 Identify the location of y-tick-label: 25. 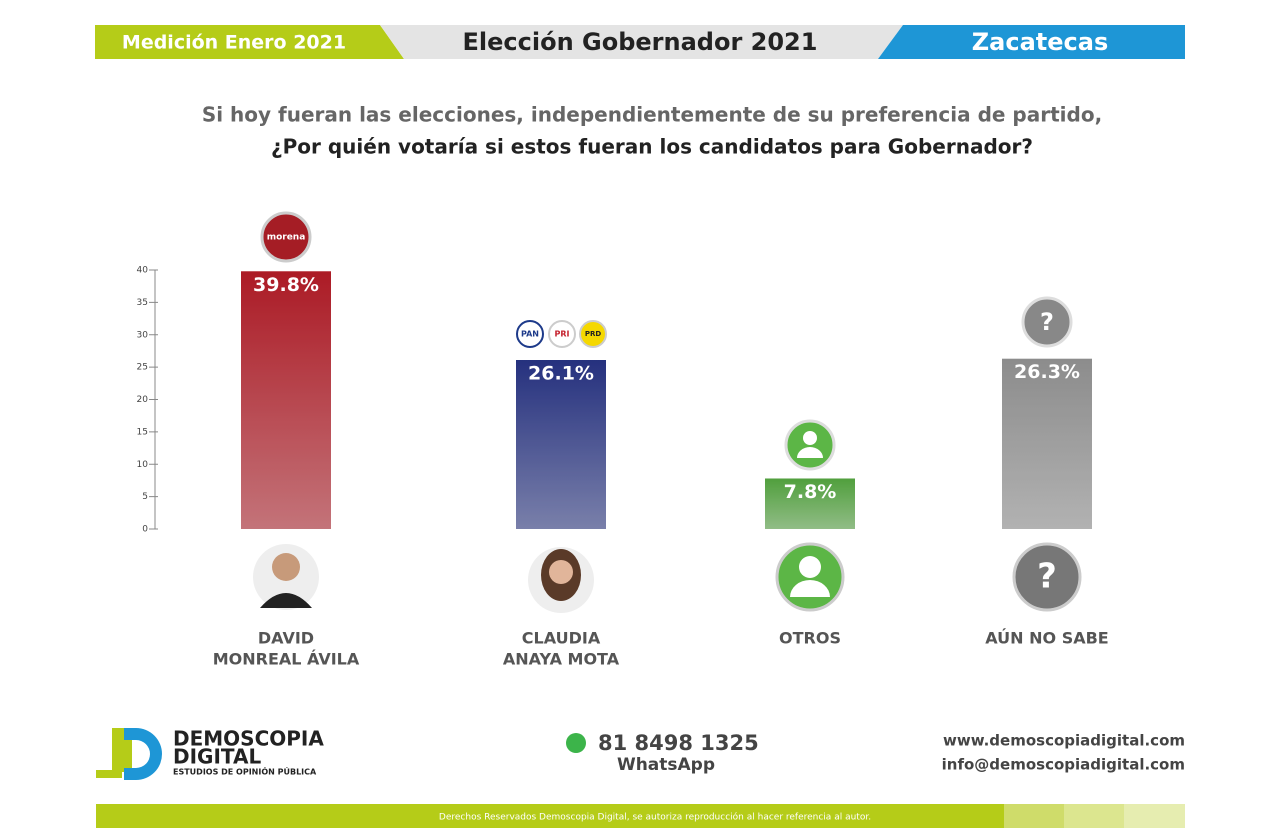
(142, 368).